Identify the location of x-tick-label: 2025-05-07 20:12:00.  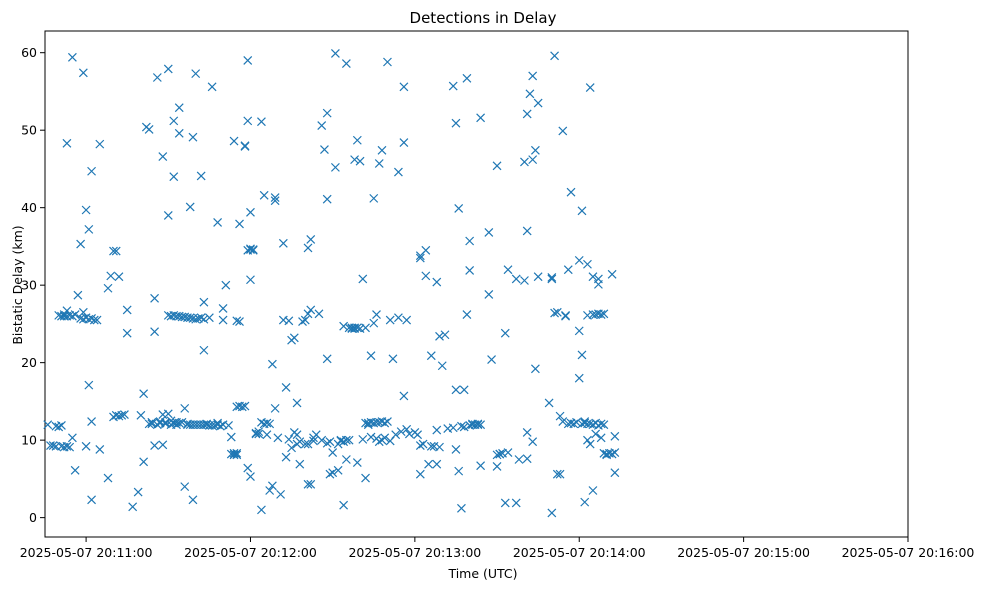
(250, 552).